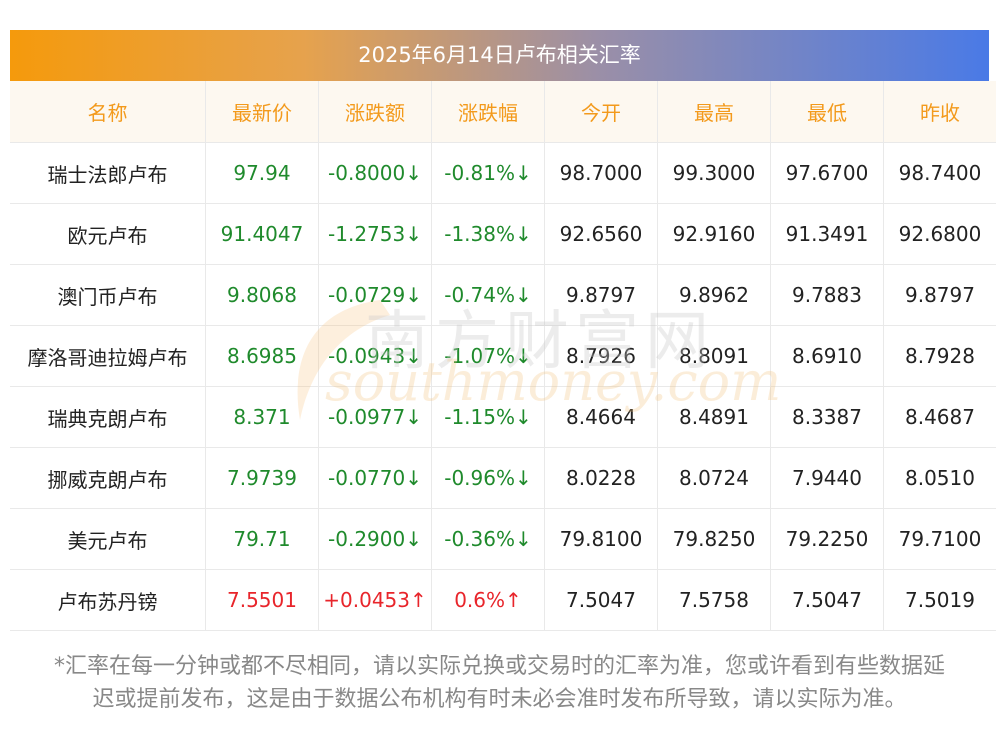 Image resolution: width=1000 pixels, height=733 pixels. Describe the element at coordinates (601, 112) in the screenshot. I see `header-open: 今开` at that location.